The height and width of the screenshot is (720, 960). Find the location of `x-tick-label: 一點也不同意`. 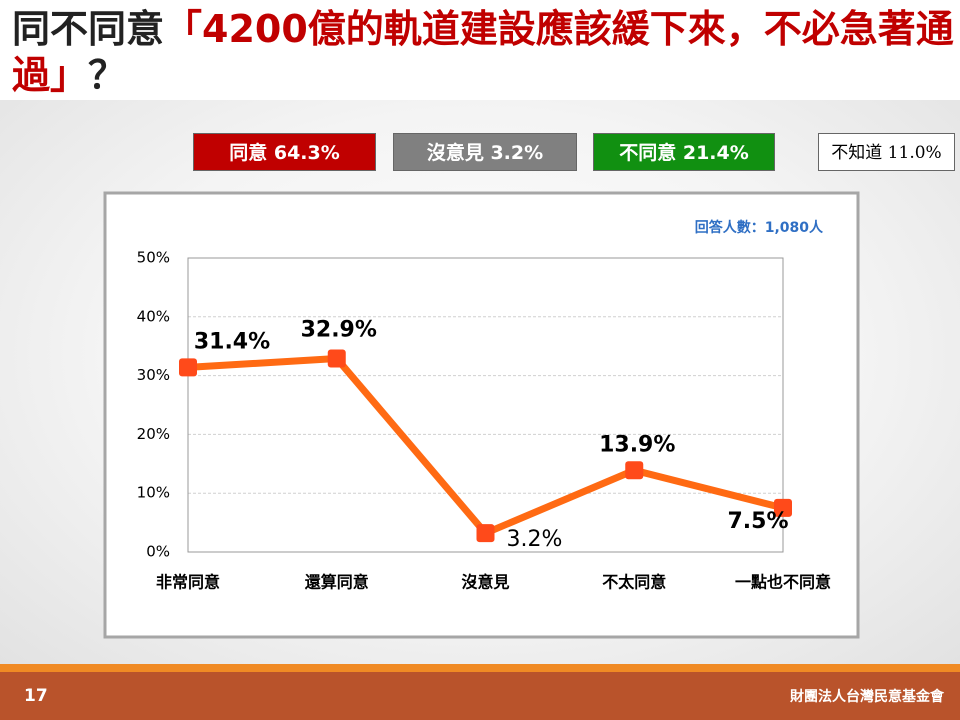

x-tick-label: 一點也不同意 is located at coordinates (783, 582).